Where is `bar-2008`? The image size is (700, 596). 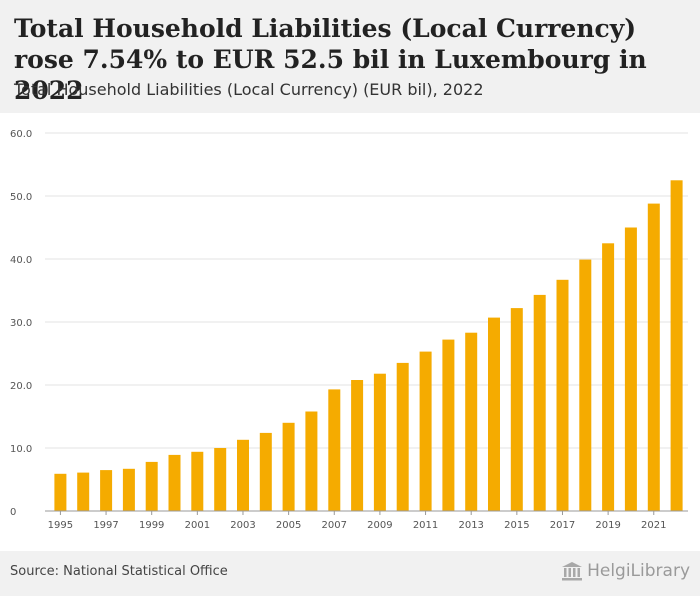
bar-2008 is located at coordinates (357, 445).